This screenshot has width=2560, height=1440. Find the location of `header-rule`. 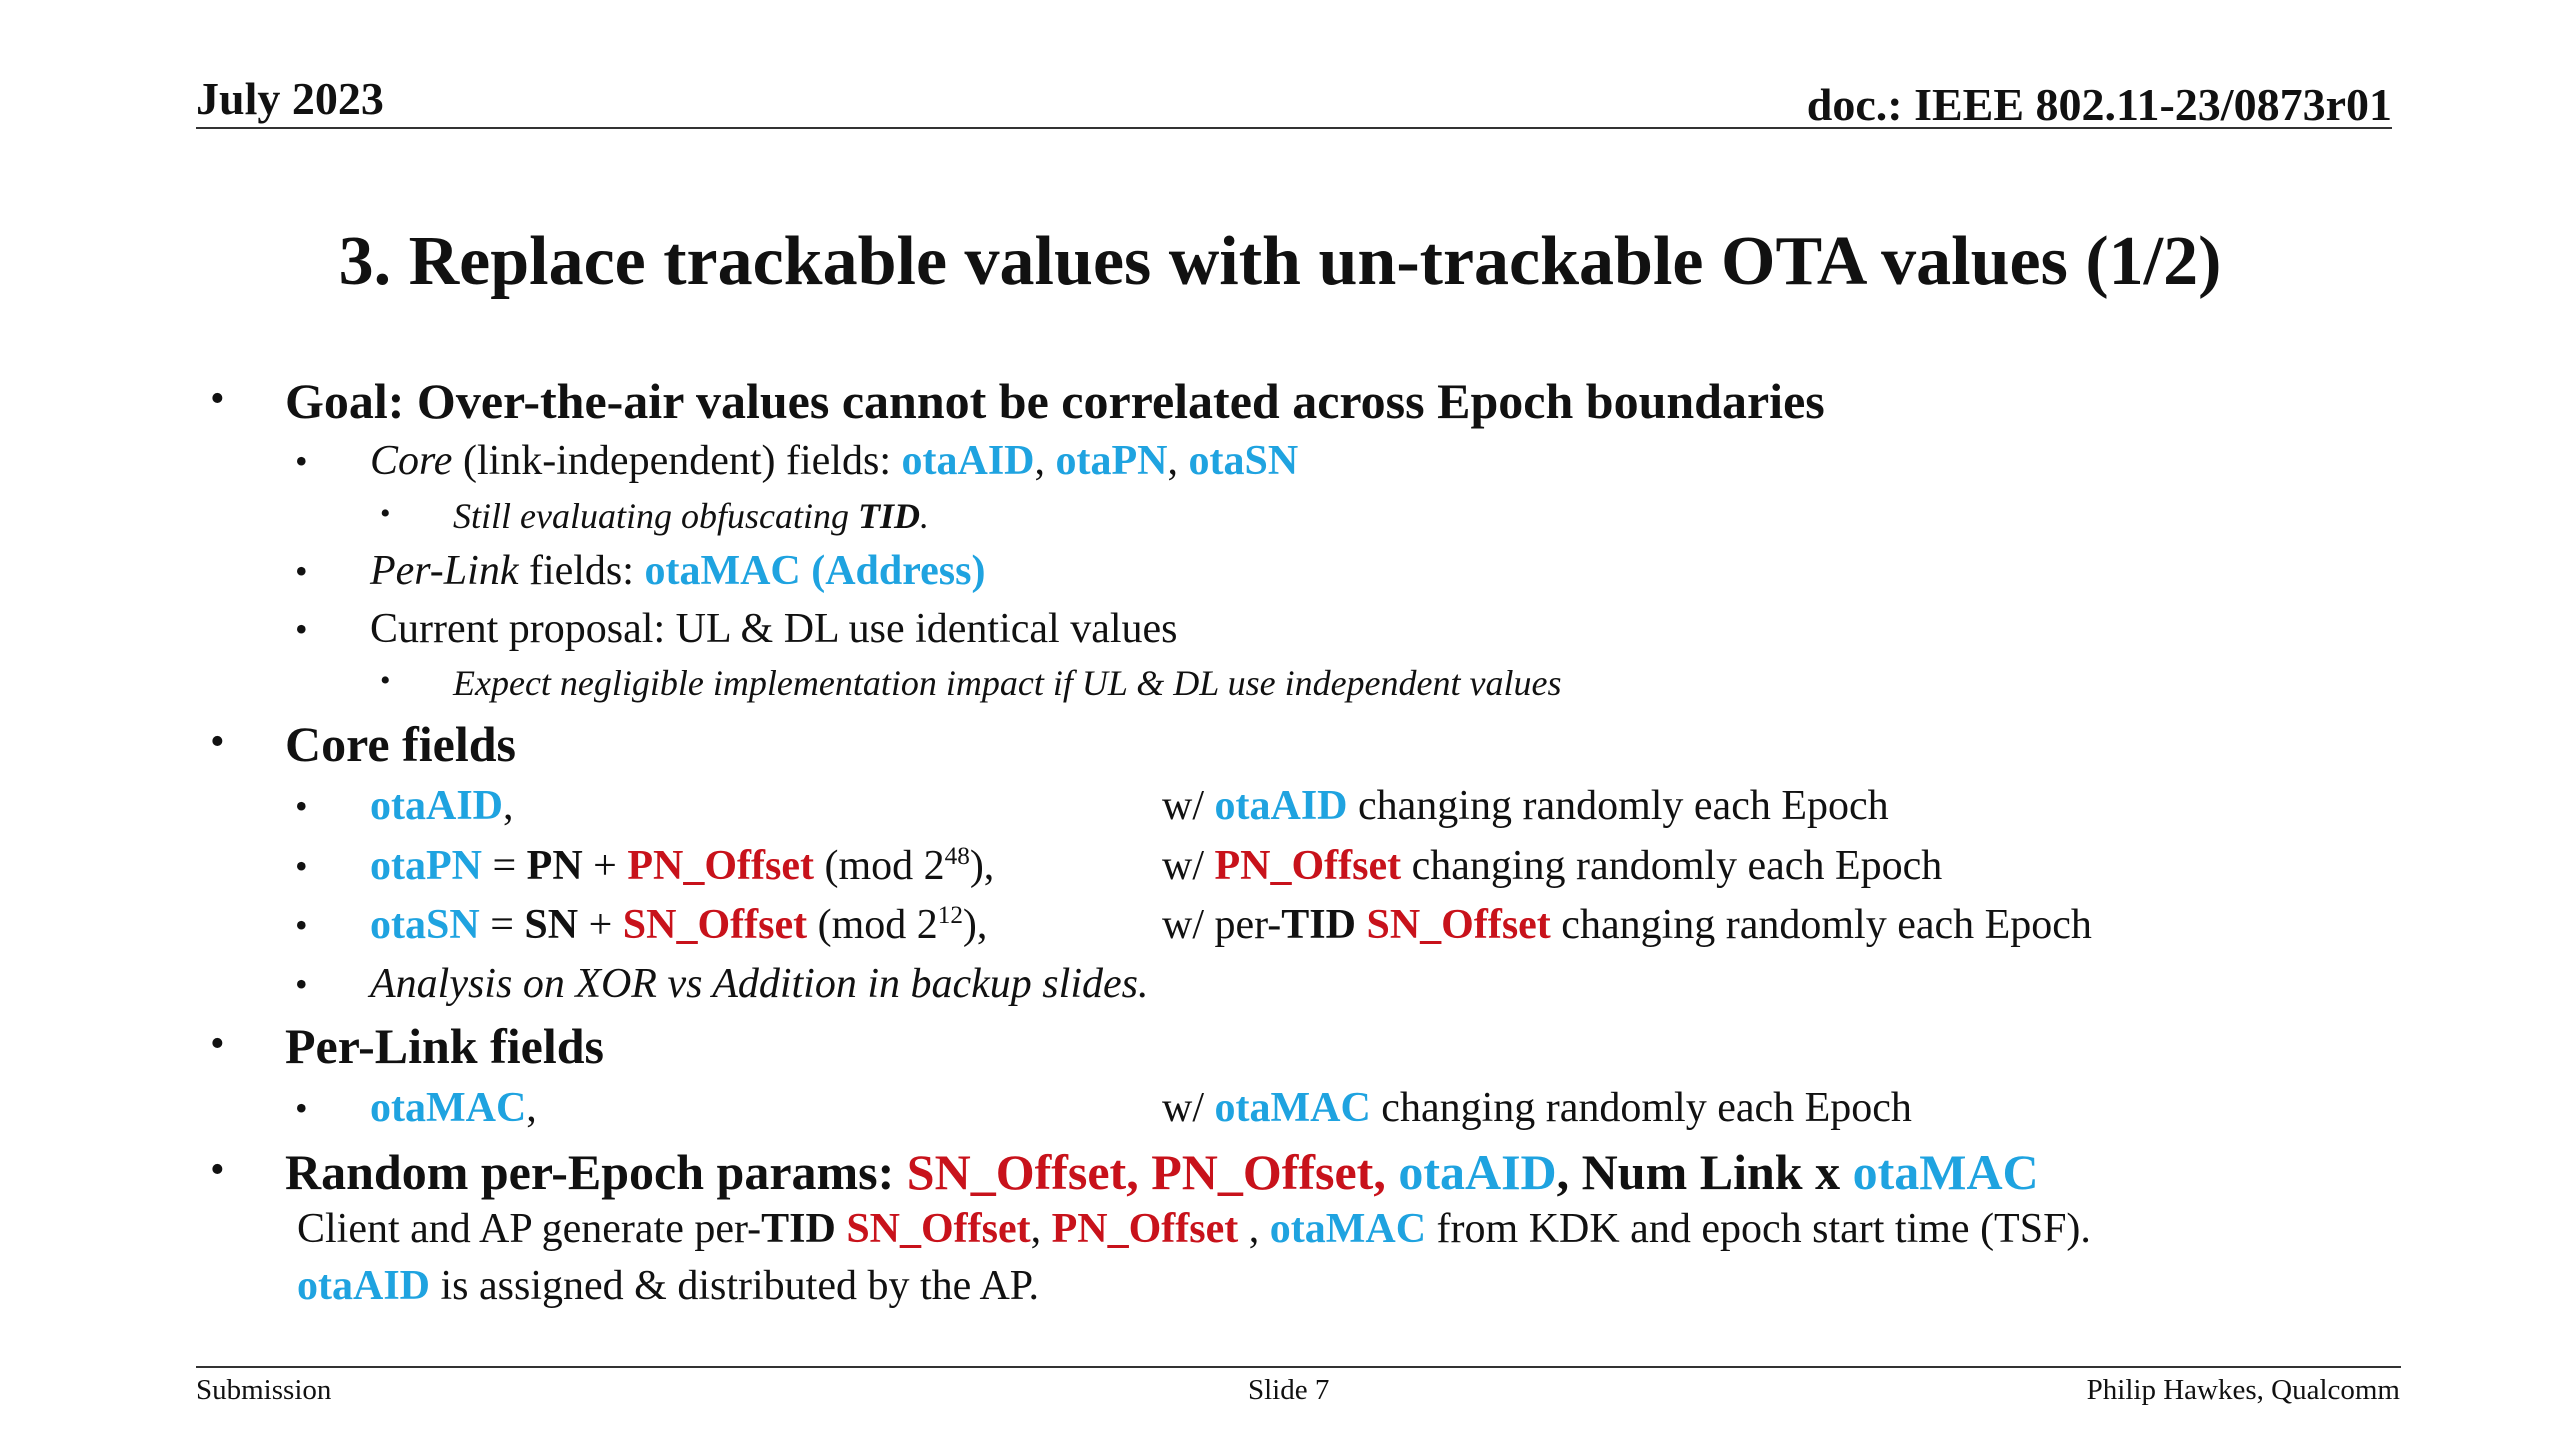

header-rule is located at coordinates (1294, 128).